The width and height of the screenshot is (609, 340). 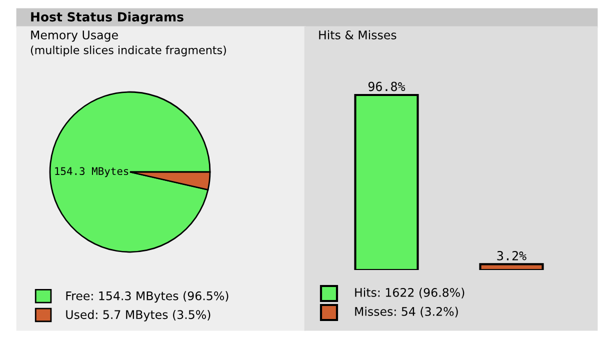 What do you see at coordinates (406, 312) in the screenshot?
I see `text: Misses: 54 (3.2%)` at bounding box center [406, 312].